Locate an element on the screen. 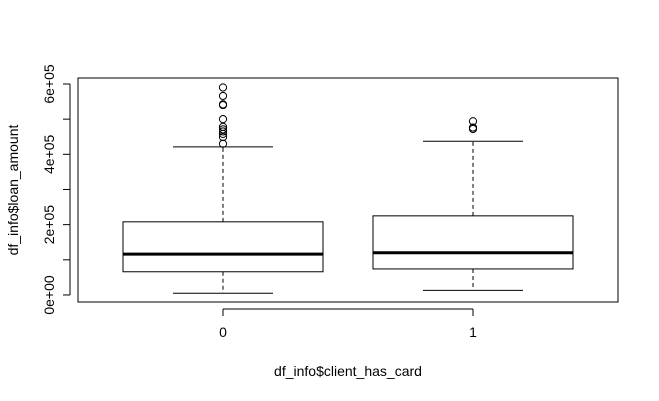 This screenshot has width=659, height=401. y-tick-label: 2e+05 is located at coordinates (49, 225).